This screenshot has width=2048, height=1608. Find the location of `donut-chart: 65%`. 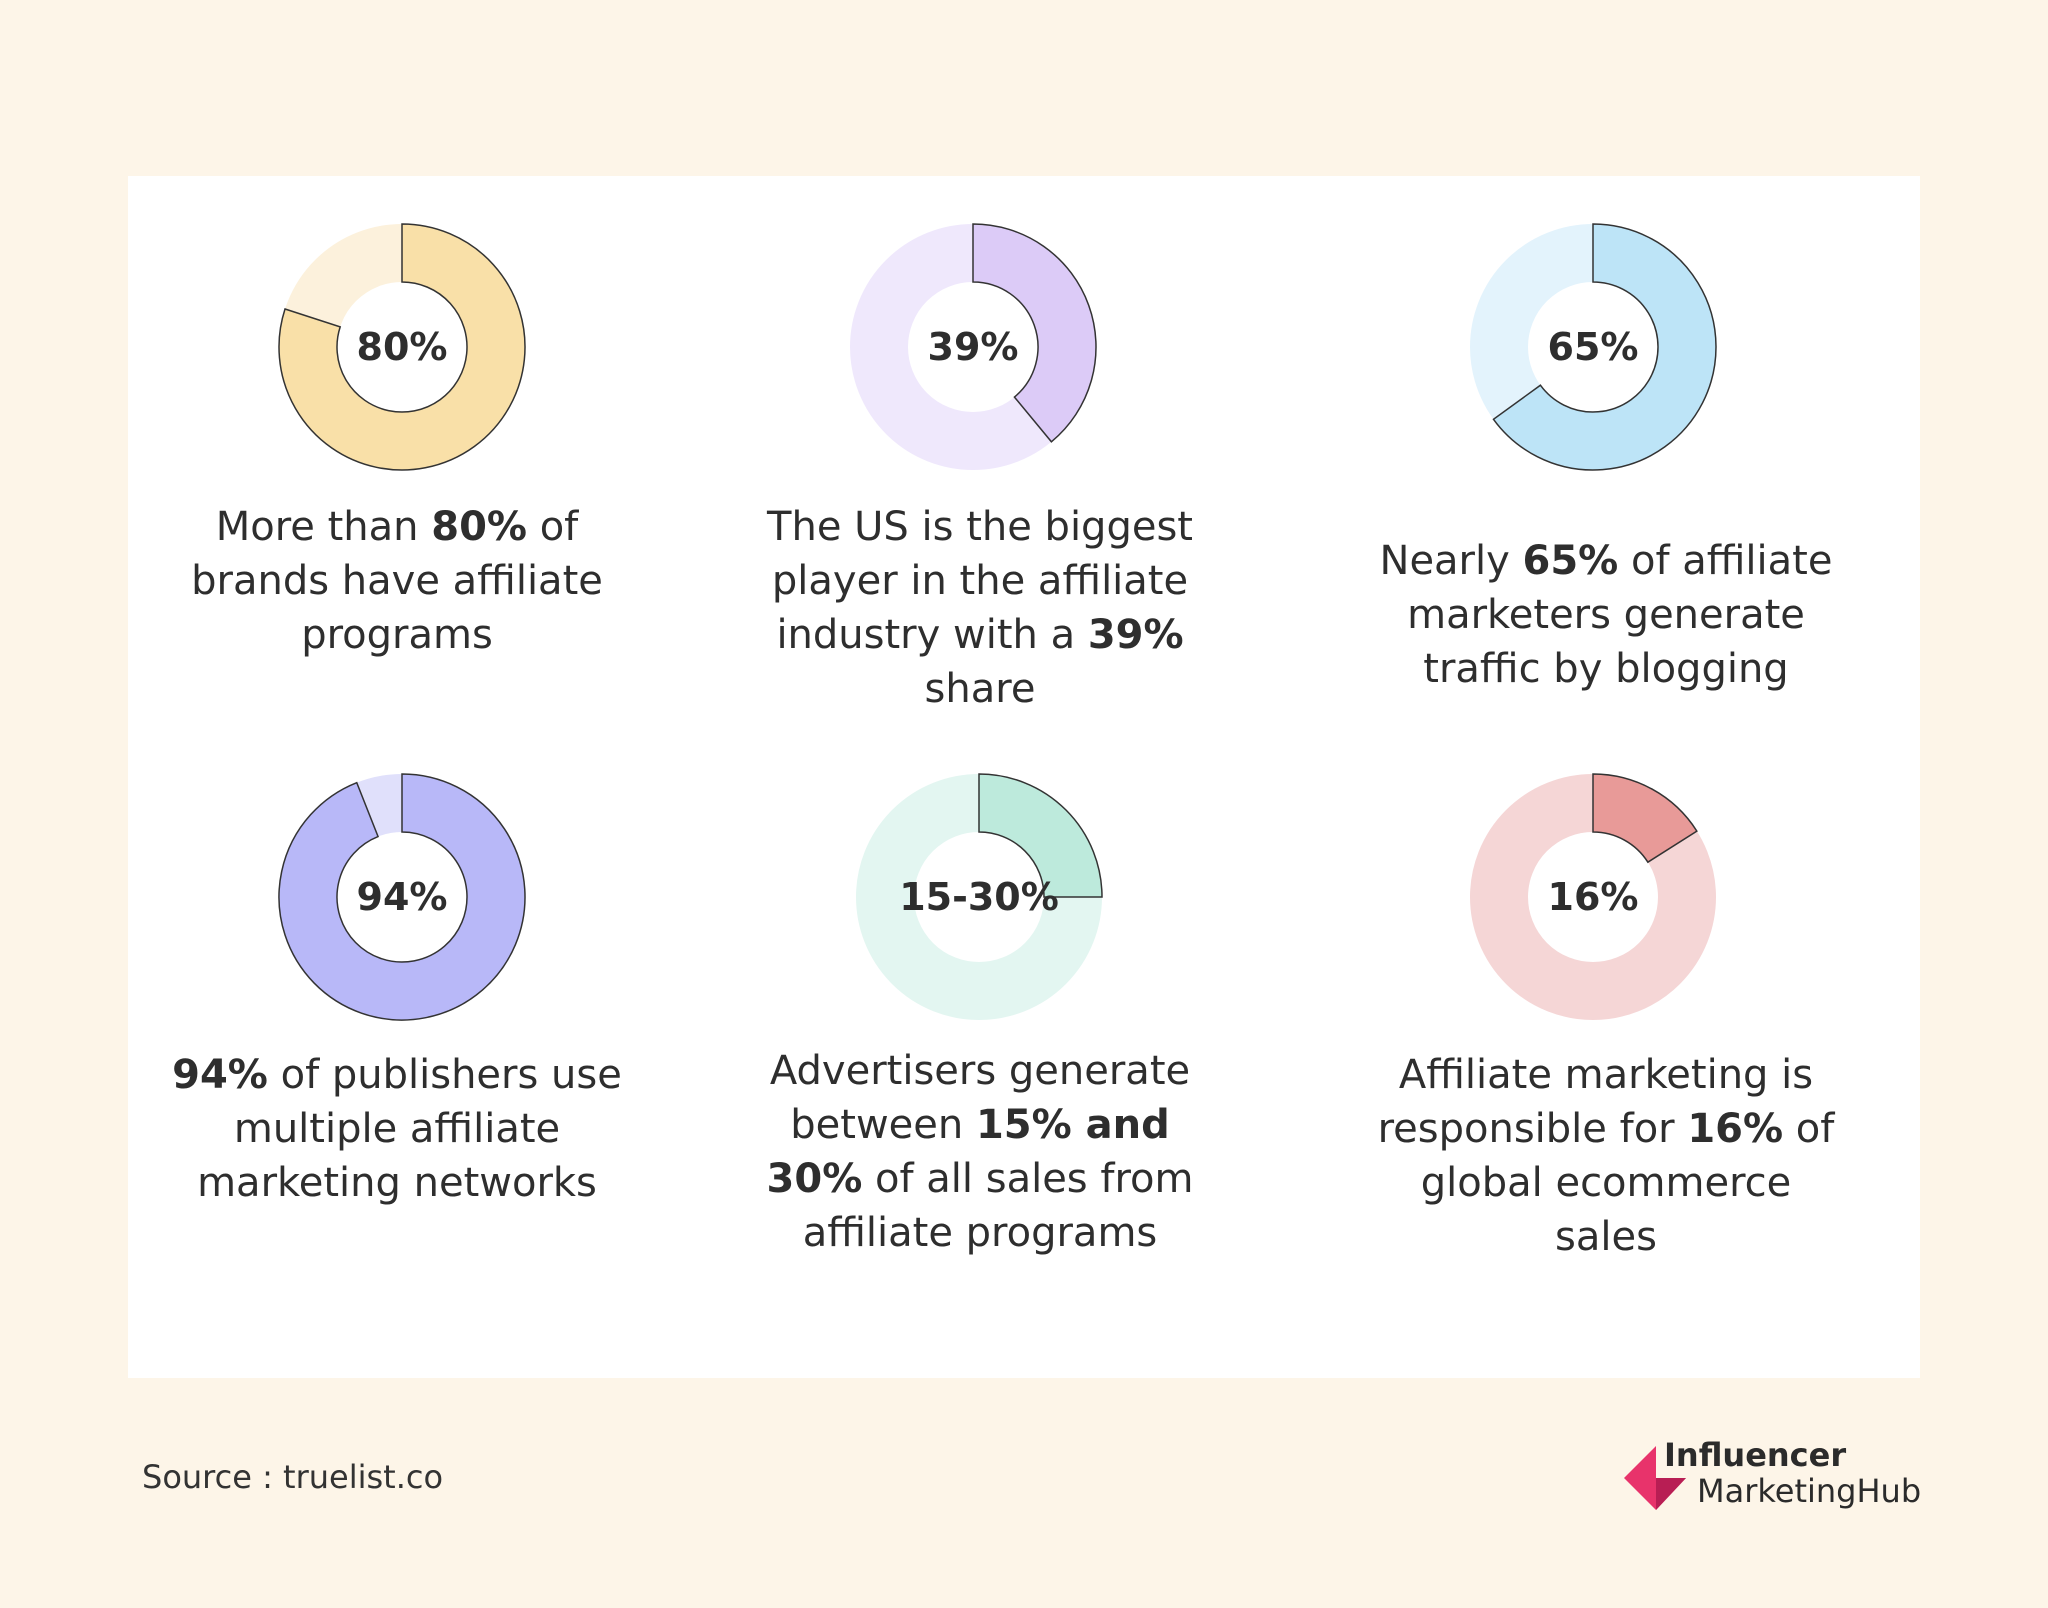

donut-chart: 65% is located at coordinates (1593, 347).